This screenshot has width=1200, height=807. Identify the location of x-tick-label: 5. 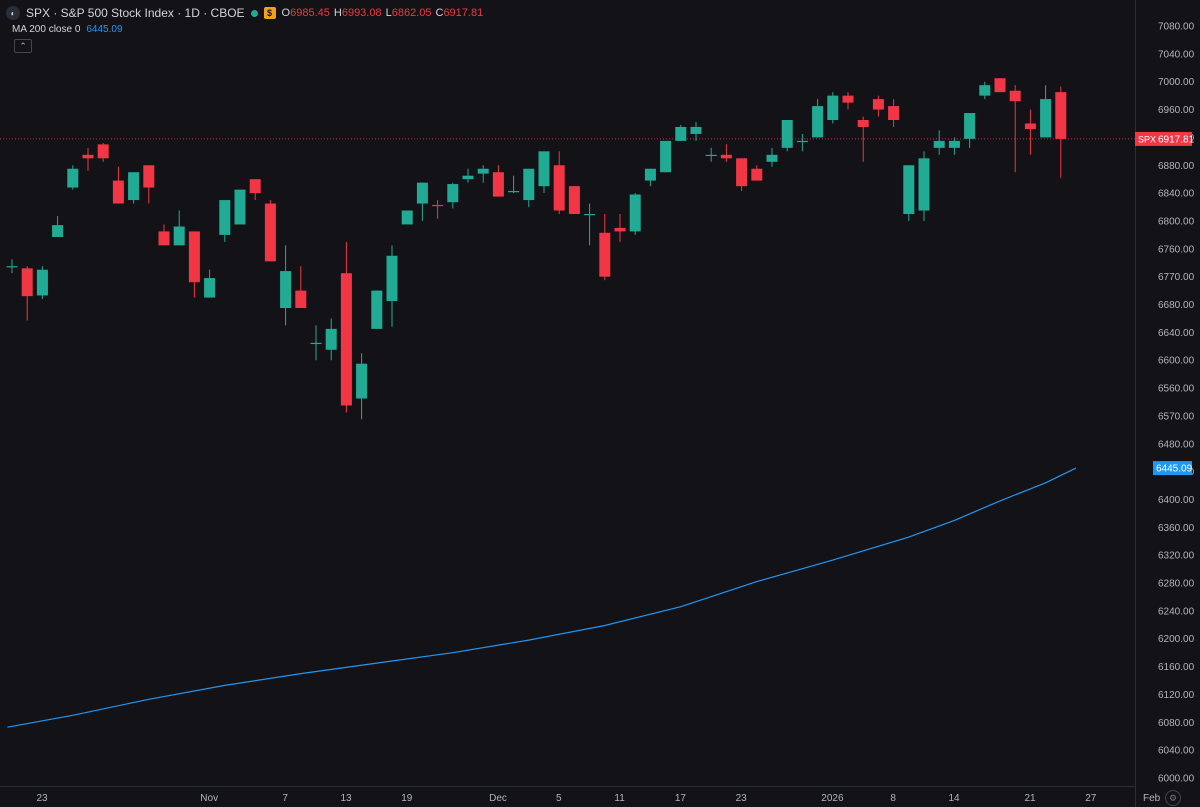
(559, 798).